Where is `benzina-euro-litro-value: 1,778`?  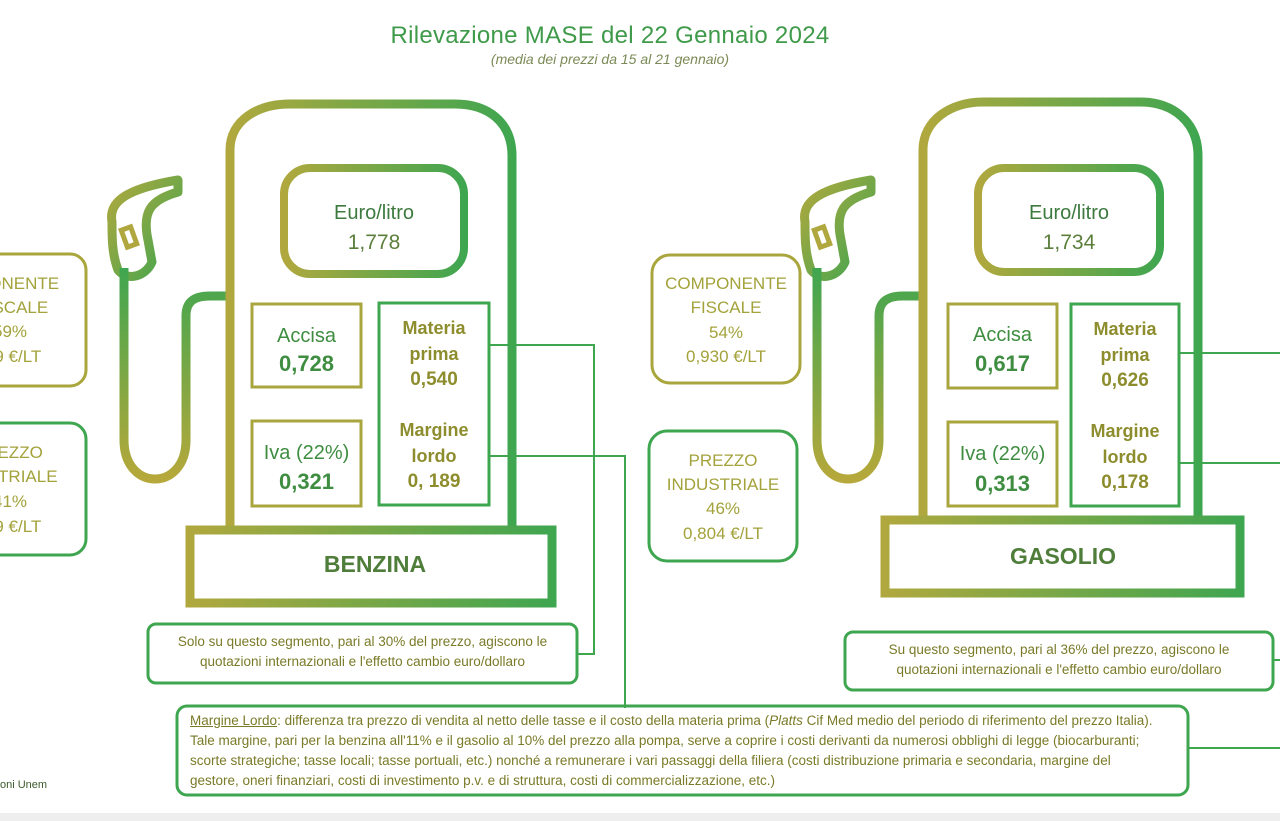 benzina-euro-litro-value: 1,778 is located at coordinates (374, 242).